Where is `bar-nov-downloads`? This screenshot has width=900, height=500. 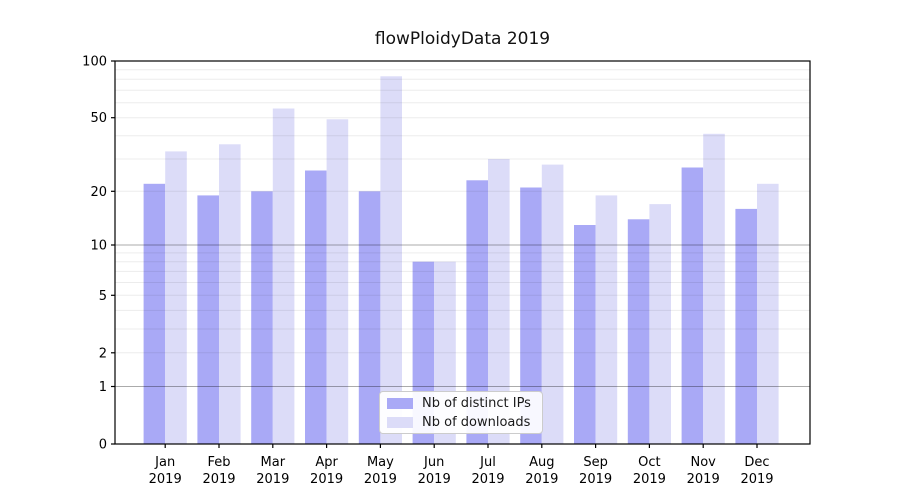 bar-nov-downloads is located at coordinates (714, 289).